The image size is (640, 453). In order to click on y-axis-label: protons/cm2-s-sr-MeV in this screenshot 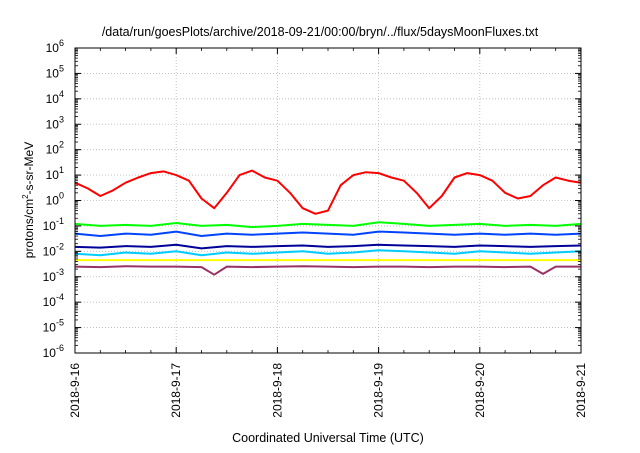, I will do `click(28, 200)`.